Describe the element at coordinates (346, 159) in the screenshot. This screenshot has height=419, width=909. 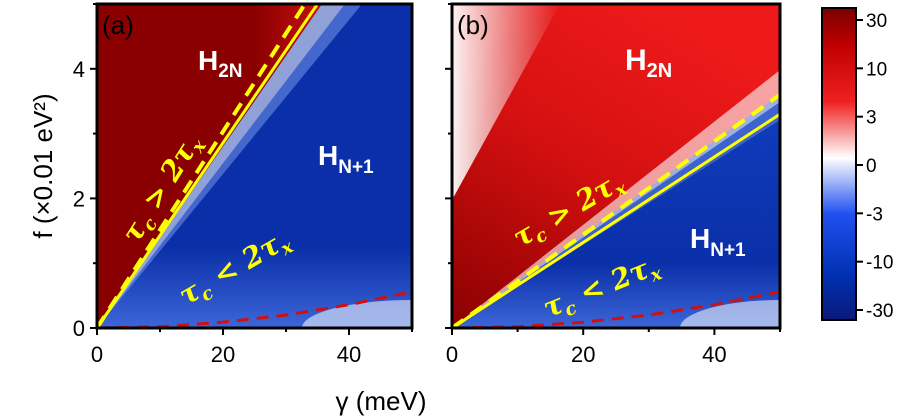
I see `panel-a-region-lower: HN+1` at that location.